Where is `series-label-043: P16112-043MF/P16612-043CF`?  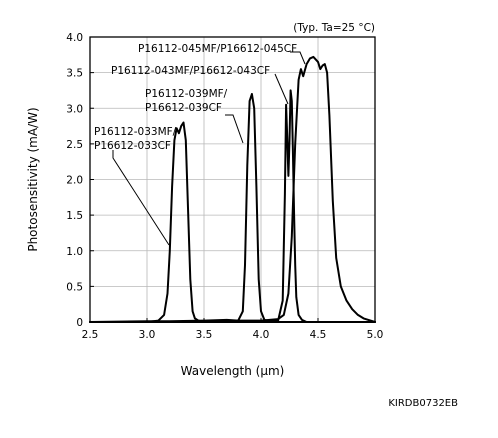 series-label-043: P16112-043MF/P16612-043CF is located at coordinates (190, 71).